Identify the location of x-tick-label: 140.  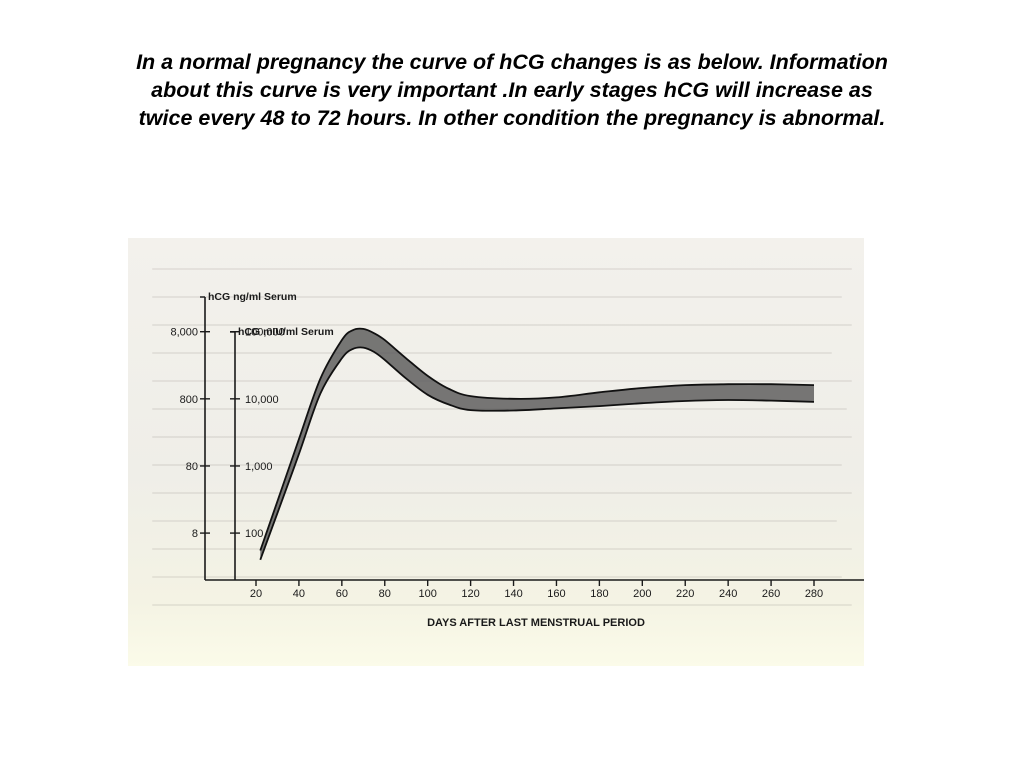
(513, 594).